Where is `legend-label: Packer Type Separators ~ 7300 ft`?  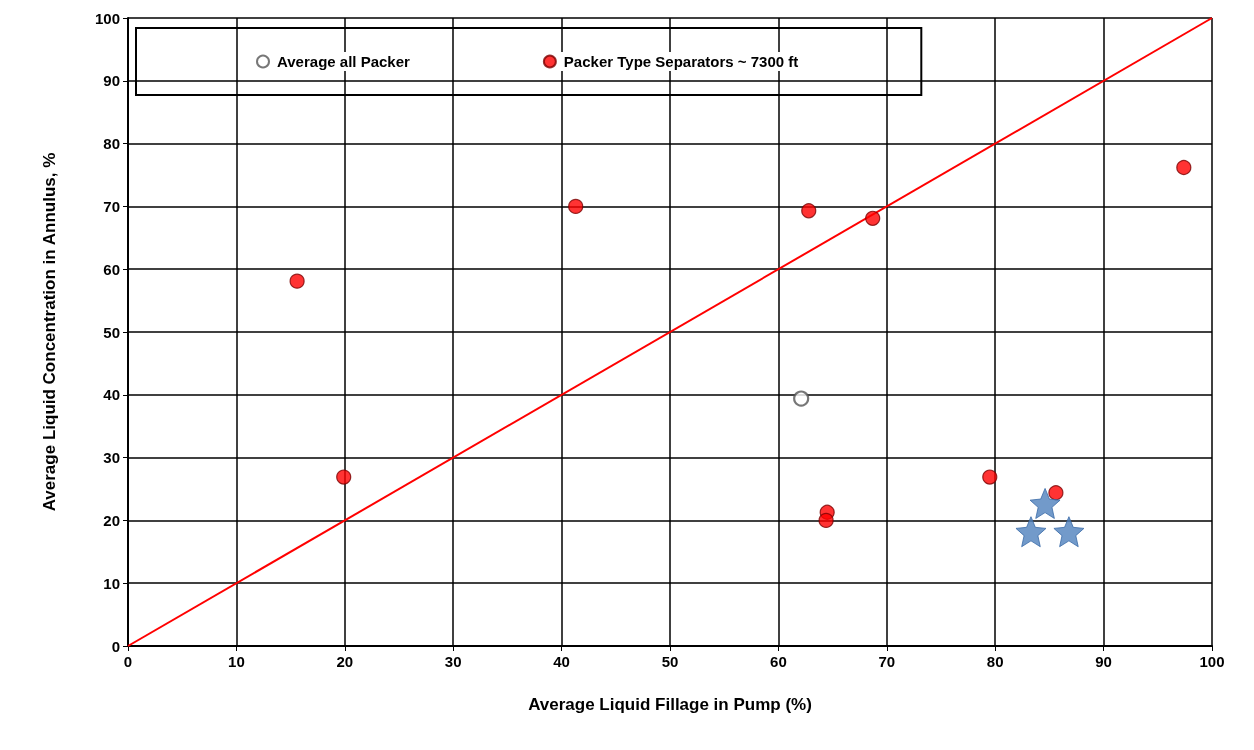
legend-label: Packer Type Separators ~ 7300 ft is located at coordinates (681, 61).